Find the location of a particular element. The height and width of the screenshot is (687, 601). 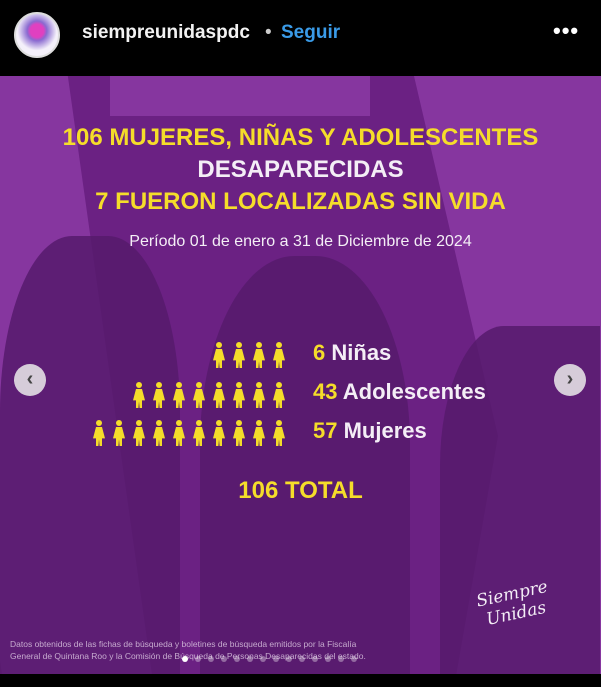

post-header: siempreunidaspdc • Seguir ••• is located at coordinates (300, 38).